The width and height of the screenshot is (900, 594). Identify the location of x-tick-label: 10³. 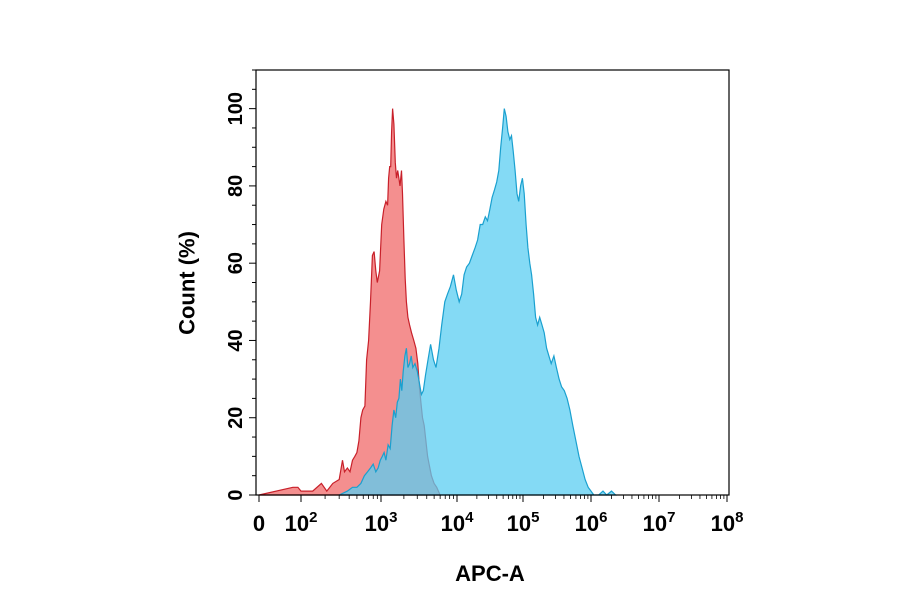
(381, 522).